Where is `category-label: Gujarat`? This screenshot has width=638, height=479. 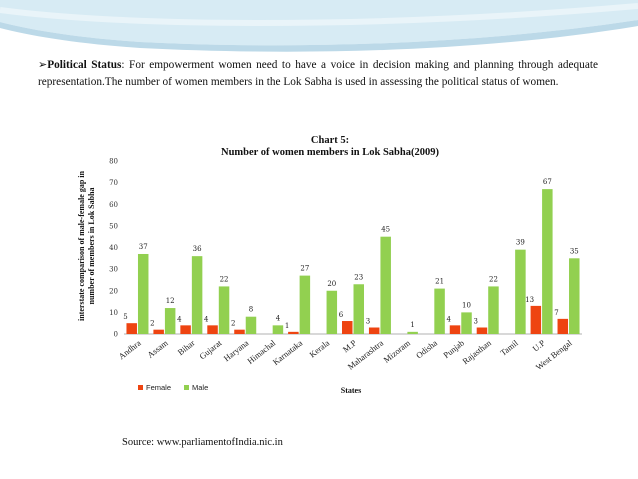
category-label: Gujarat is located at coordinates (210, 349).